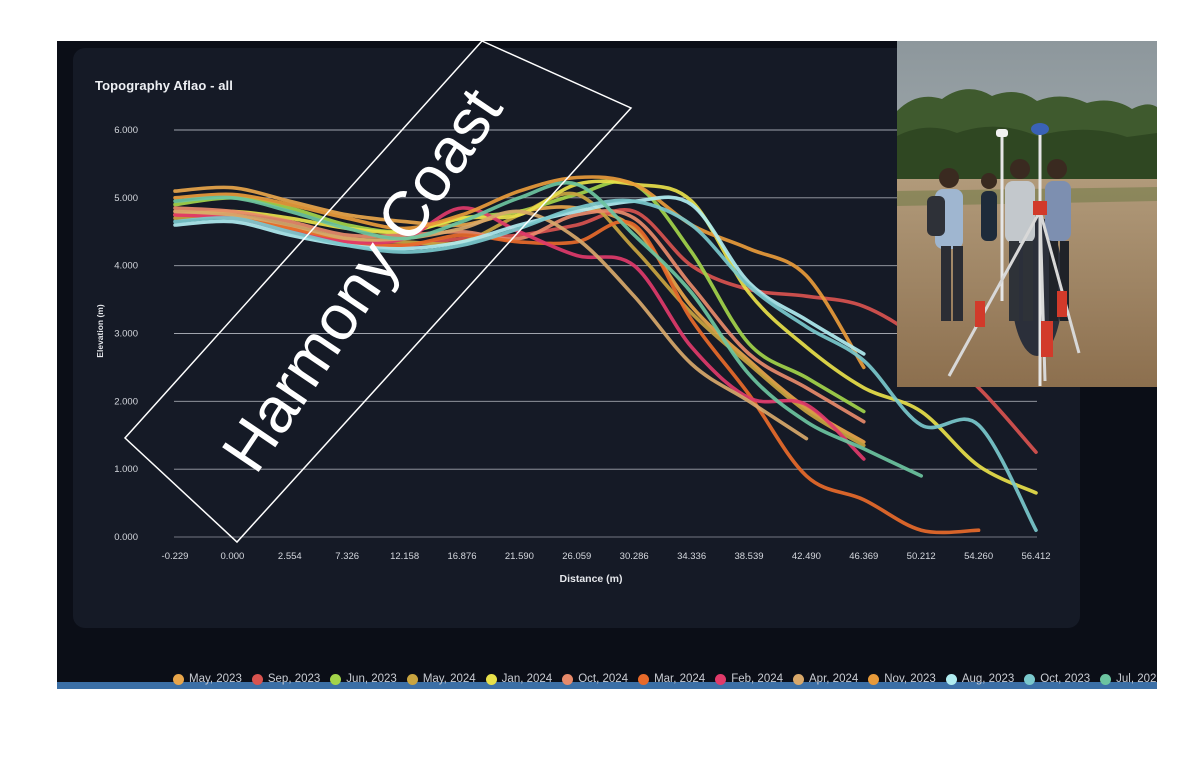  I want to click on x-tick-label: 46.369, so click(863, 556).